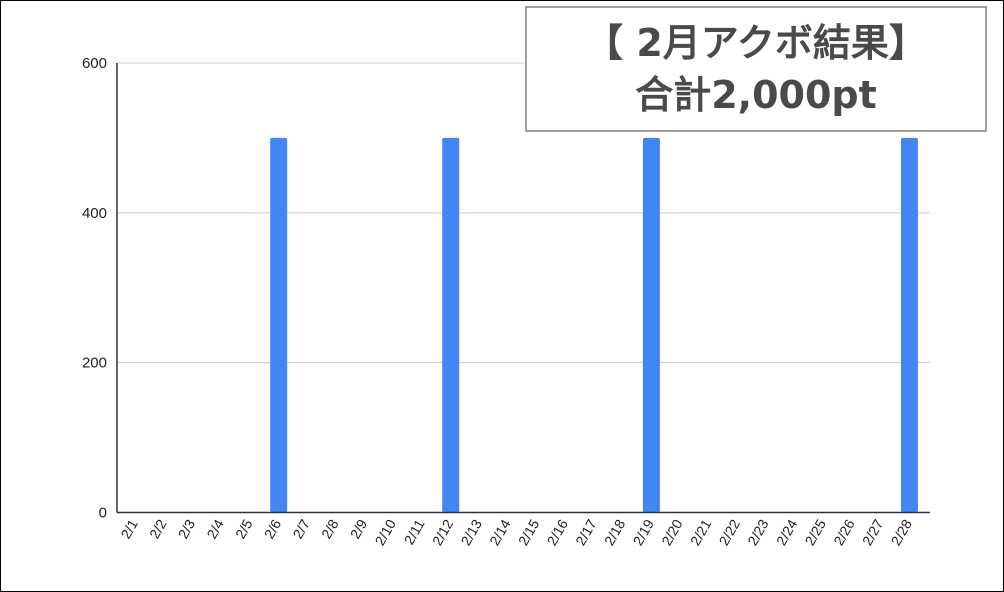 The image size is (1004, 592). I want to click on x-tick-label: 2/8, so click(330, 528).